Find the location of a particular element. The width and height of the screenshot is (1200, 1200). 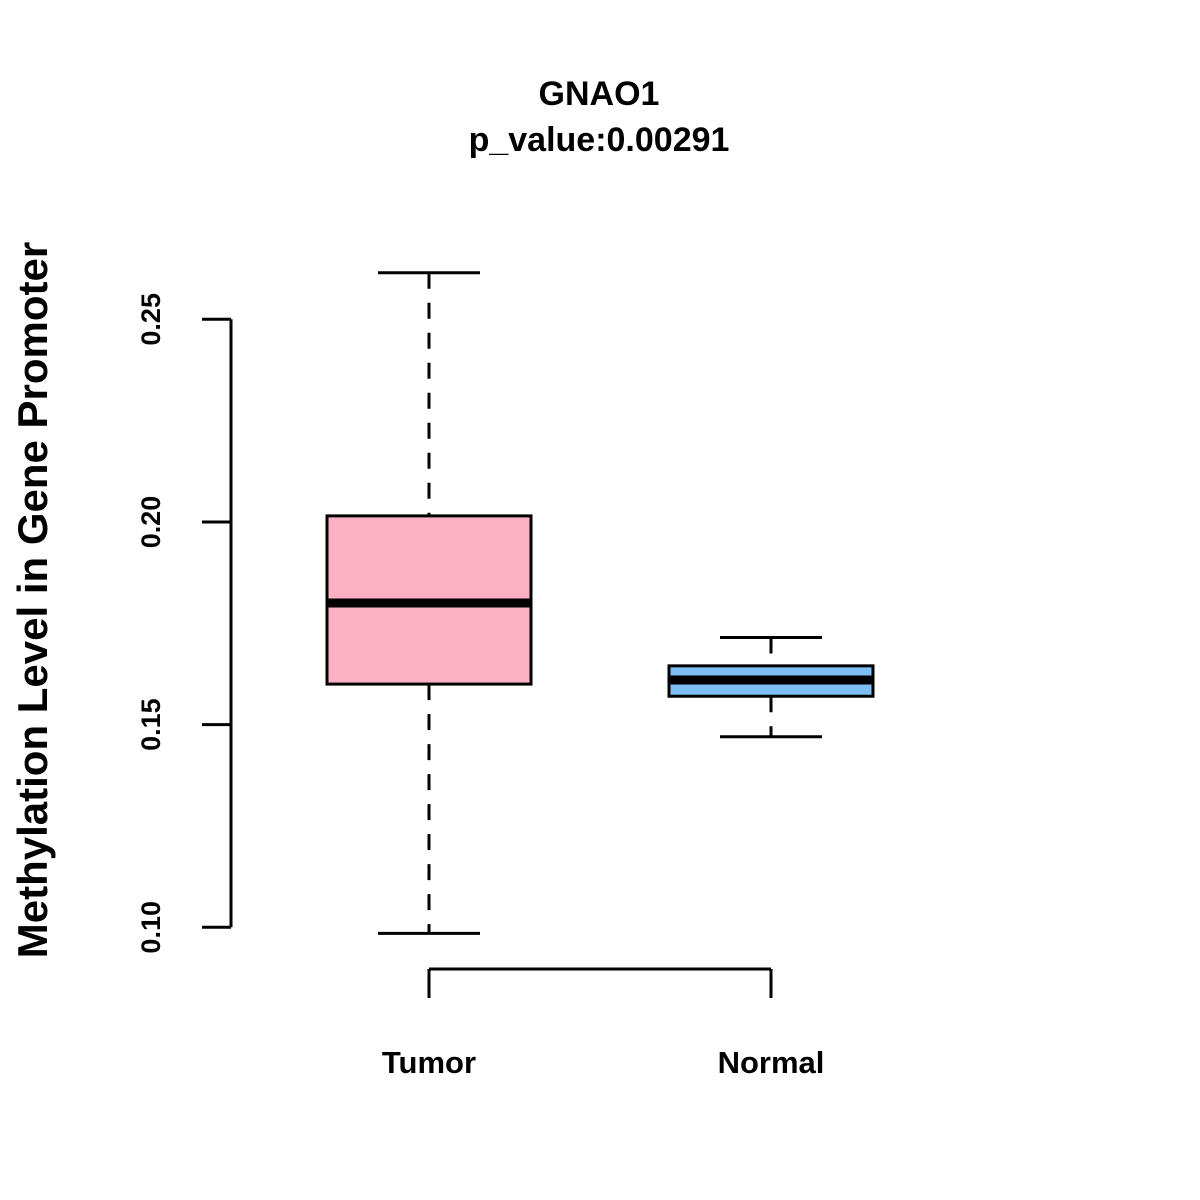

chart-subtitle: p_value:0.00291 is located at coordinates (599, 140).